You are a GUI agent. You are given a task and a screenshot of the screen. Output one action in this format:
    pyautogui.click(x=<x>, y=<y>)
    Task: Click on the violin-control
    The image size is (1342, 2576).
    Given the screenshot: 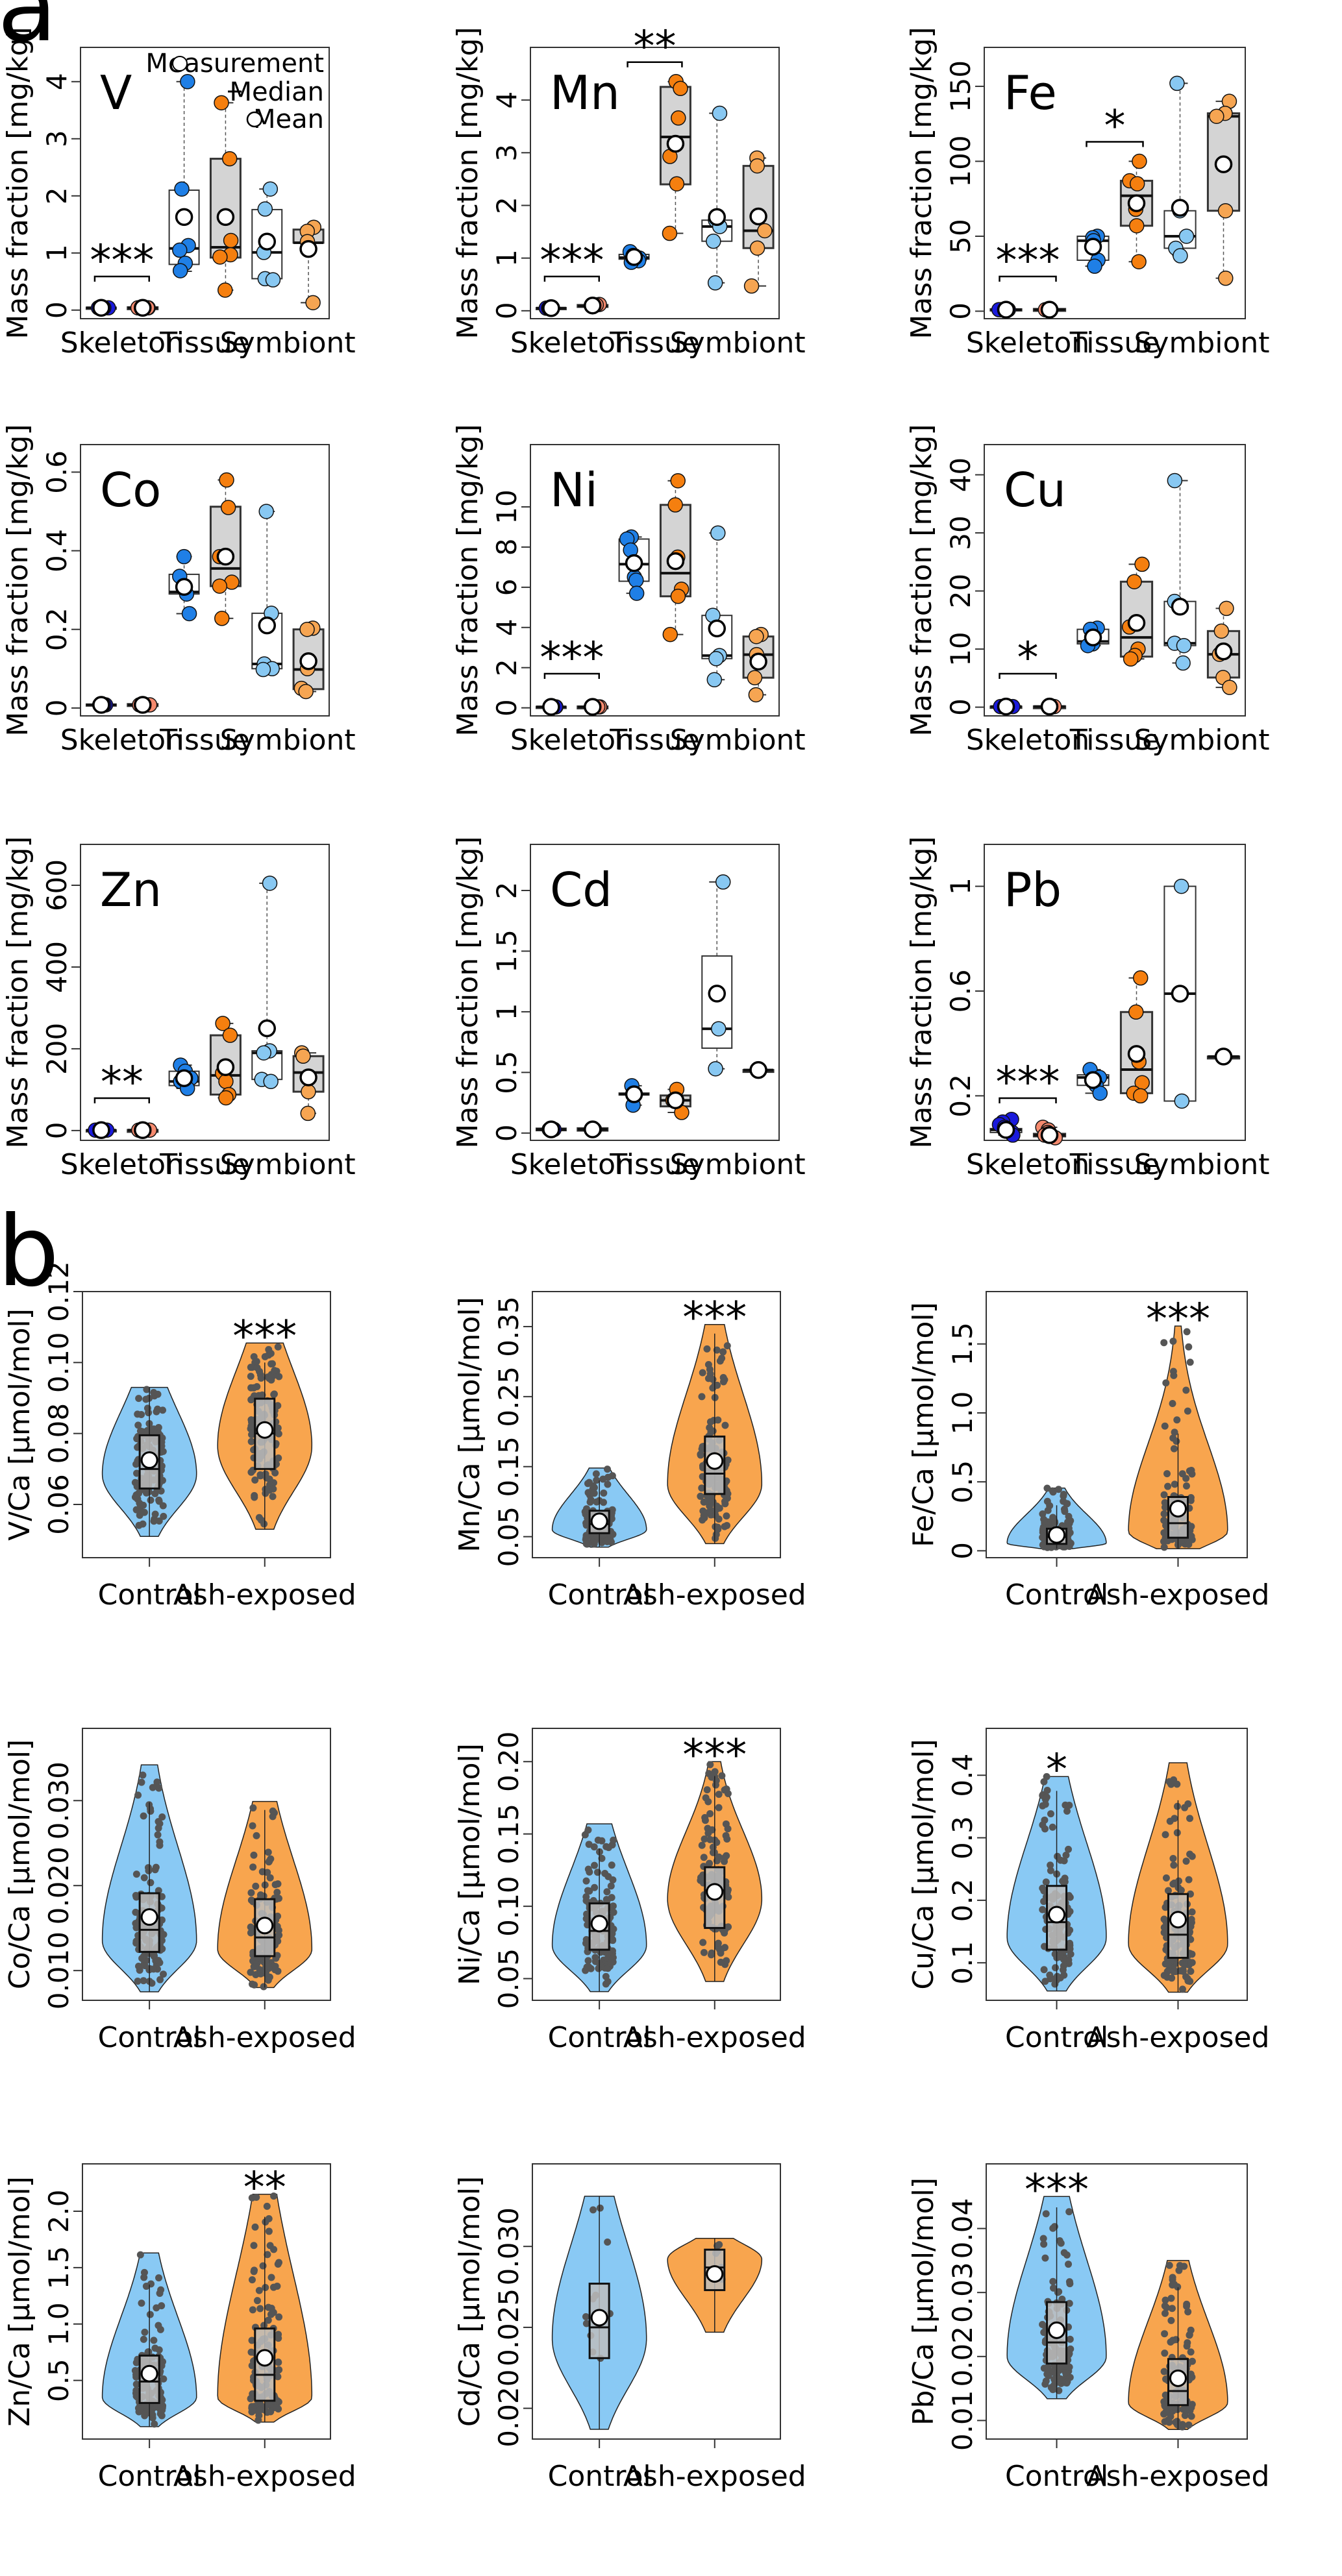 What is the action you would take?
    pyautogui.click(x=599, y=2313)
    